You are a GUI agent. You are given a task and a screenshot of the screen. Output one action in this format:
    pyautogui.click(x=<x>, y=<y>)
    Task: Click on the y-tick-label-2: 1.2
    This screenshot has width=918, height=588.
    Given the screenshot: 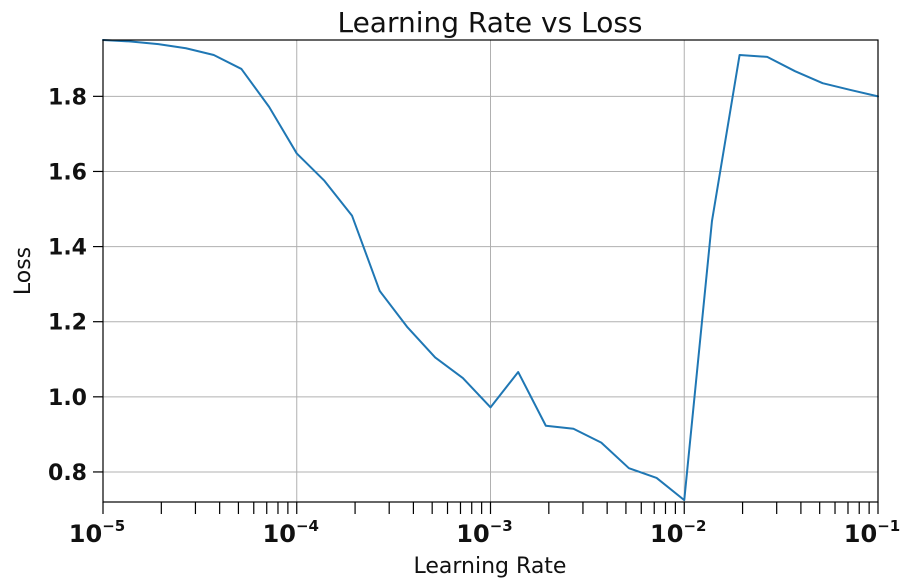 What is the action you would take?
    pyautogui.click(x=67, y=323)
    